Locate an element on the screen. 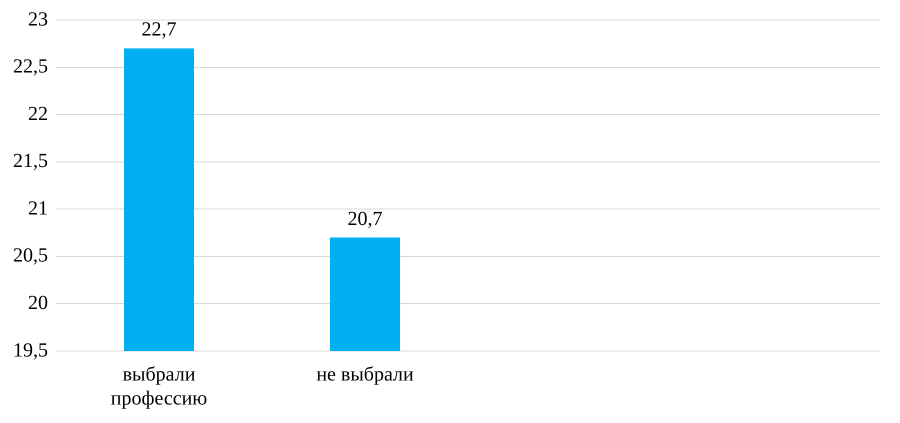 Image resolution: width=900 pixels, height=423 pixels. y-tick-label: 20 is located at coordinates (38, 303).